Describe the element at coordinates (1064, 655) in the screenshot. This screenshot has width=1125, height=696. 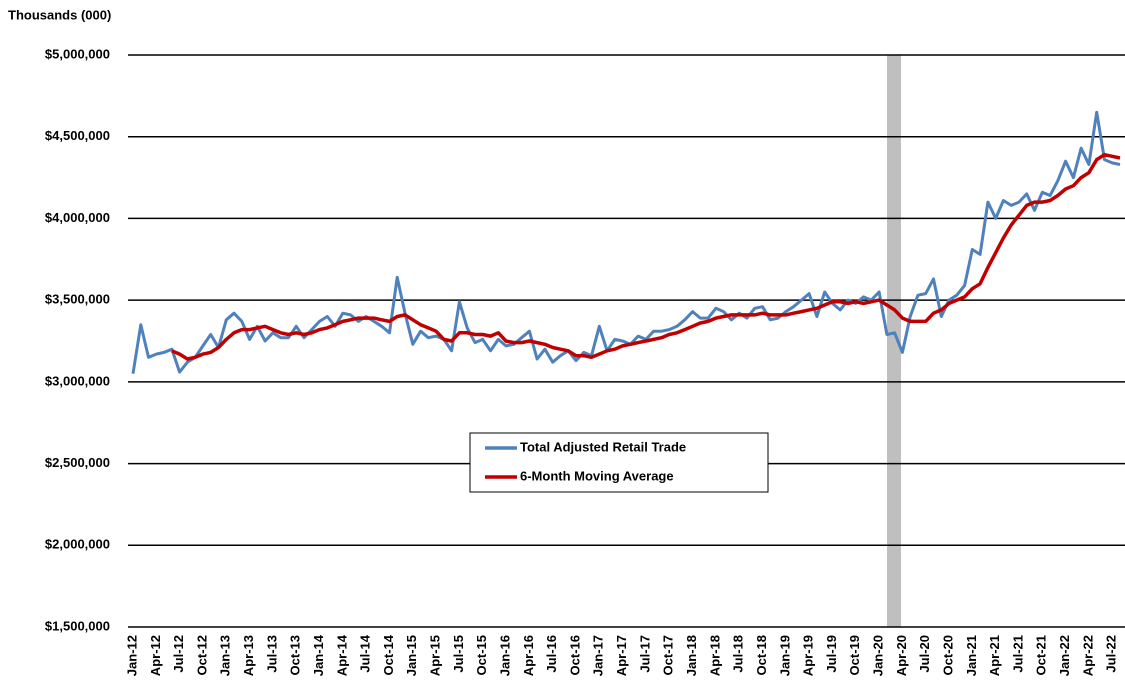
I see `x-tick-label: Jan-22` at that location.